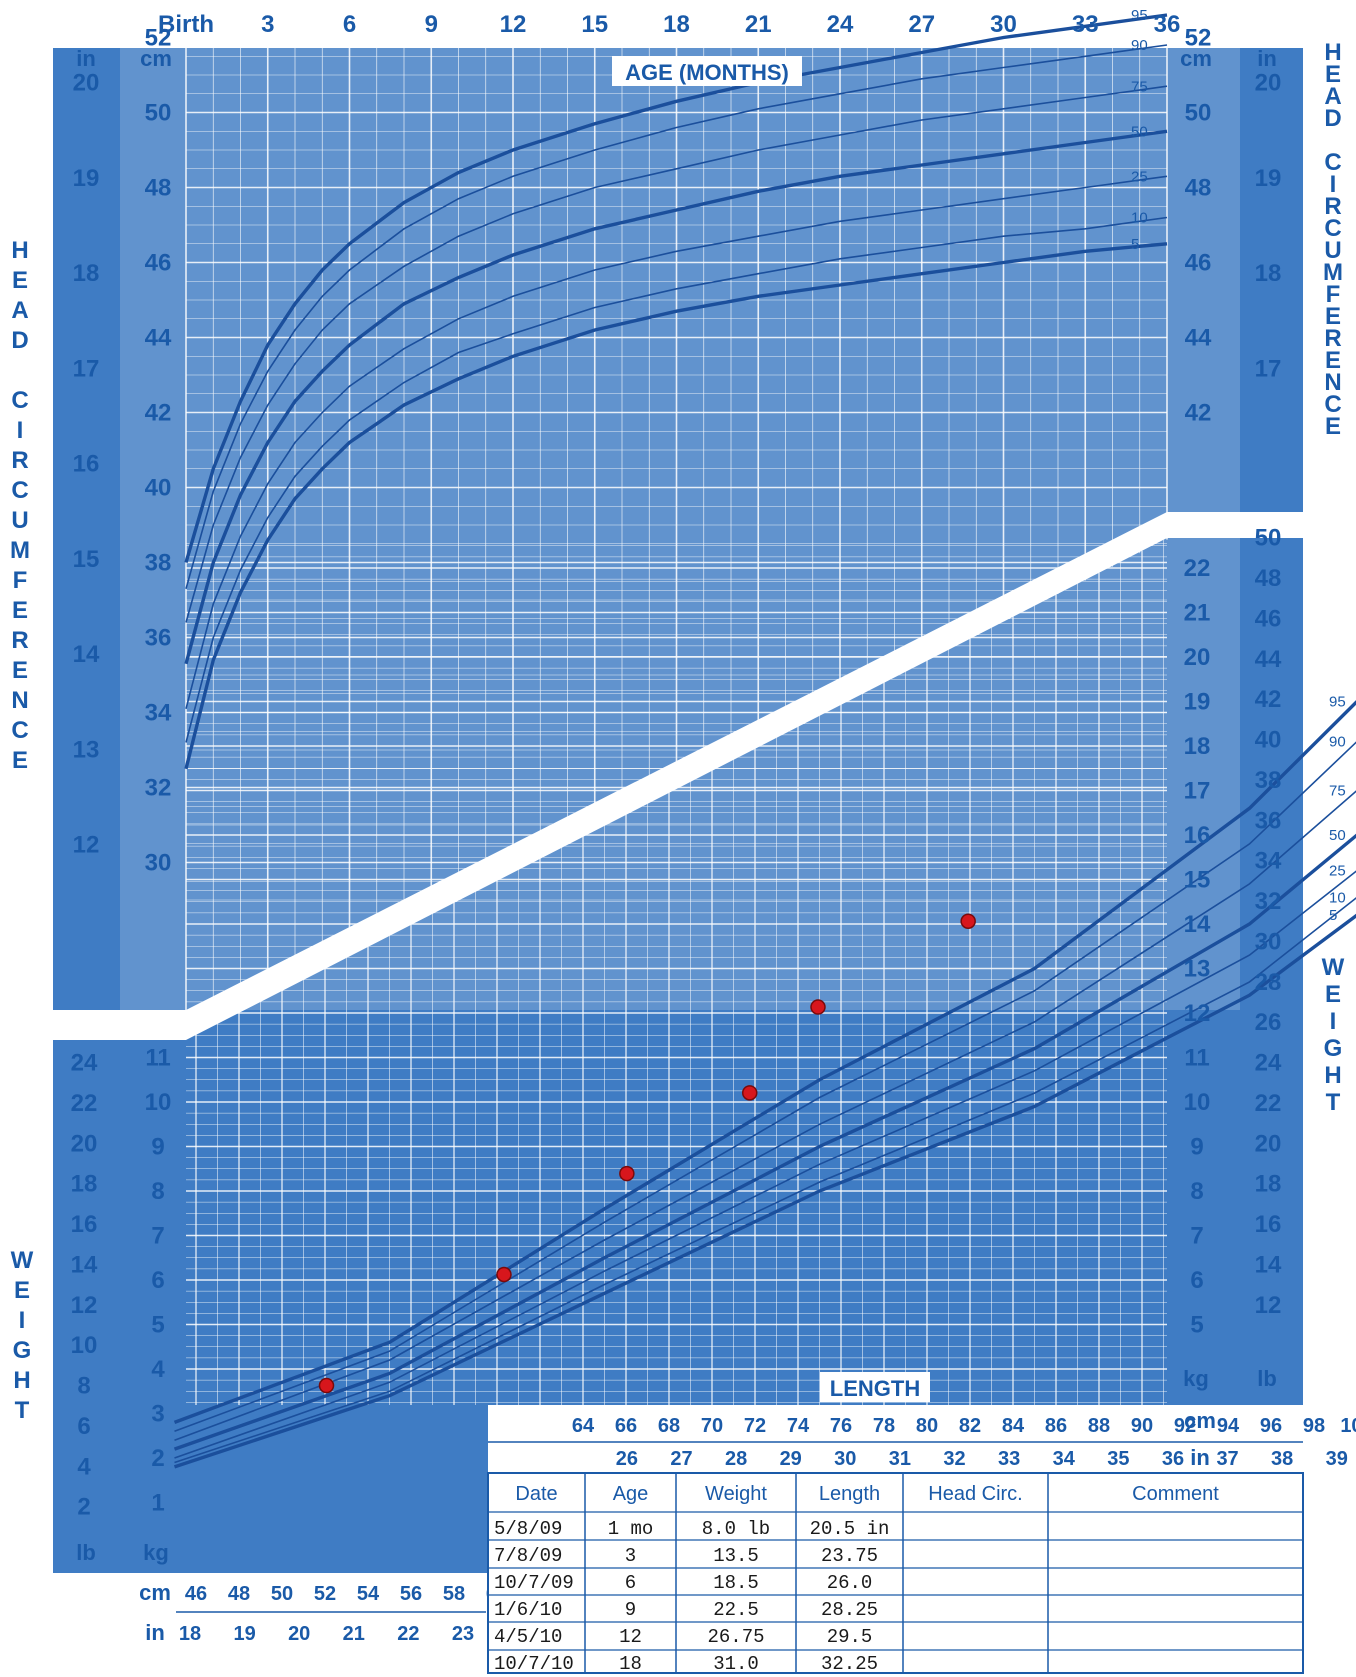  I want to click on length-axis-left-bg, so click(304, 1625).